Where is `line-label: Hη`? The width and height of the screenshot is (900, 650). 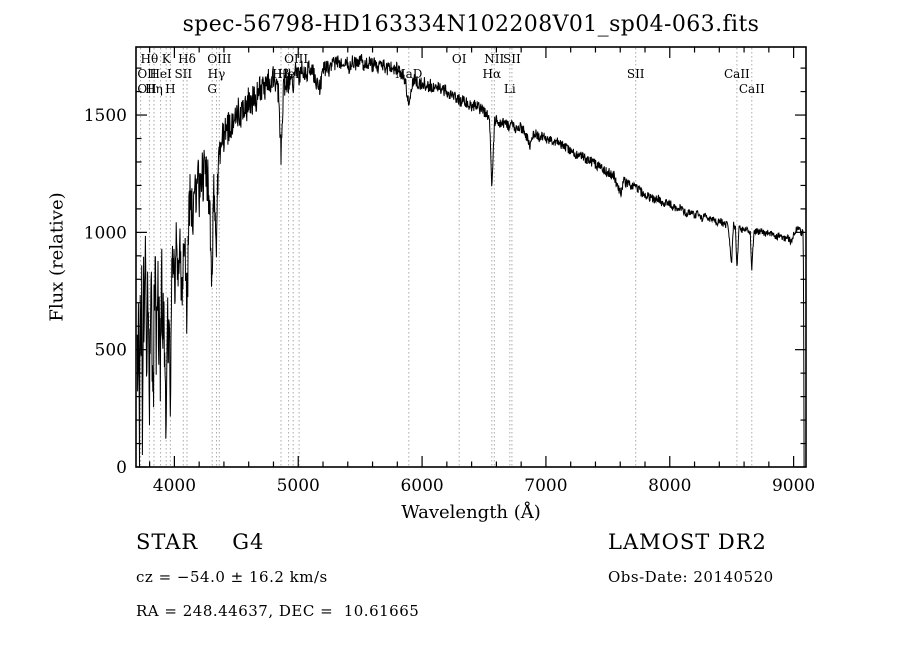 line-label: Hη is located at coordinates (154, 89).